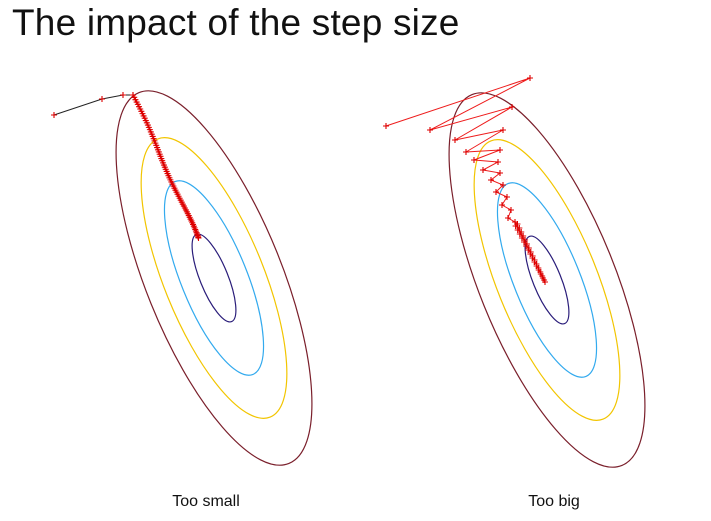 The width and height of the screenshot is (711, 521). What do you see at coordinates (206, 501) in the screenshot?
I see `caption-too-small: Too small` at bounding box center [206, 501].